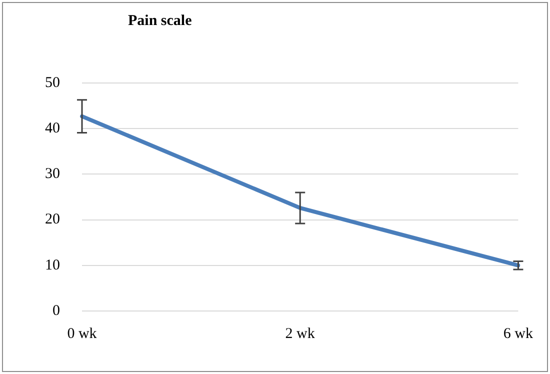 The width and height of the screenshot is (550, 374). What do you see at coordinates (56, 310) in the screenshot?
I see `y-tick-label: 0` at bounding box center [56, 310].